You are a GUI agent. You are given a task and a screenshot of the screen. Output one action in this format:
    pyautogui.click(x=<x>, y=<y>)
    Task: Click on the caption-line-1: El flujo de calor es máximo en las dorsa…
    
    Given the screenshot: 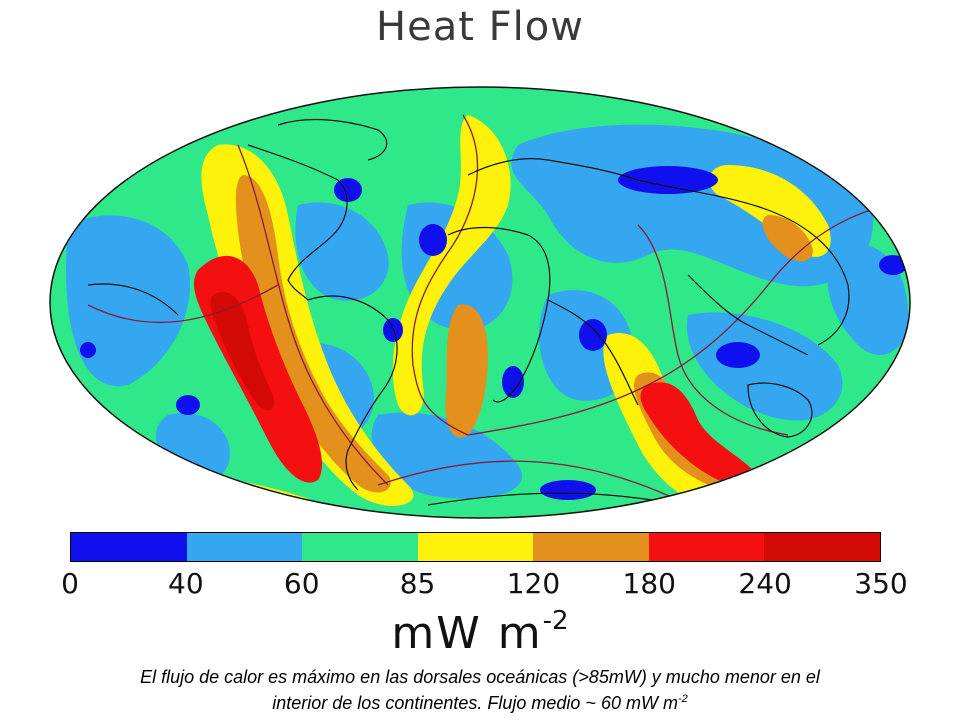 What is the action you would take?
    pyautogui.click(x=480, y=677)
    